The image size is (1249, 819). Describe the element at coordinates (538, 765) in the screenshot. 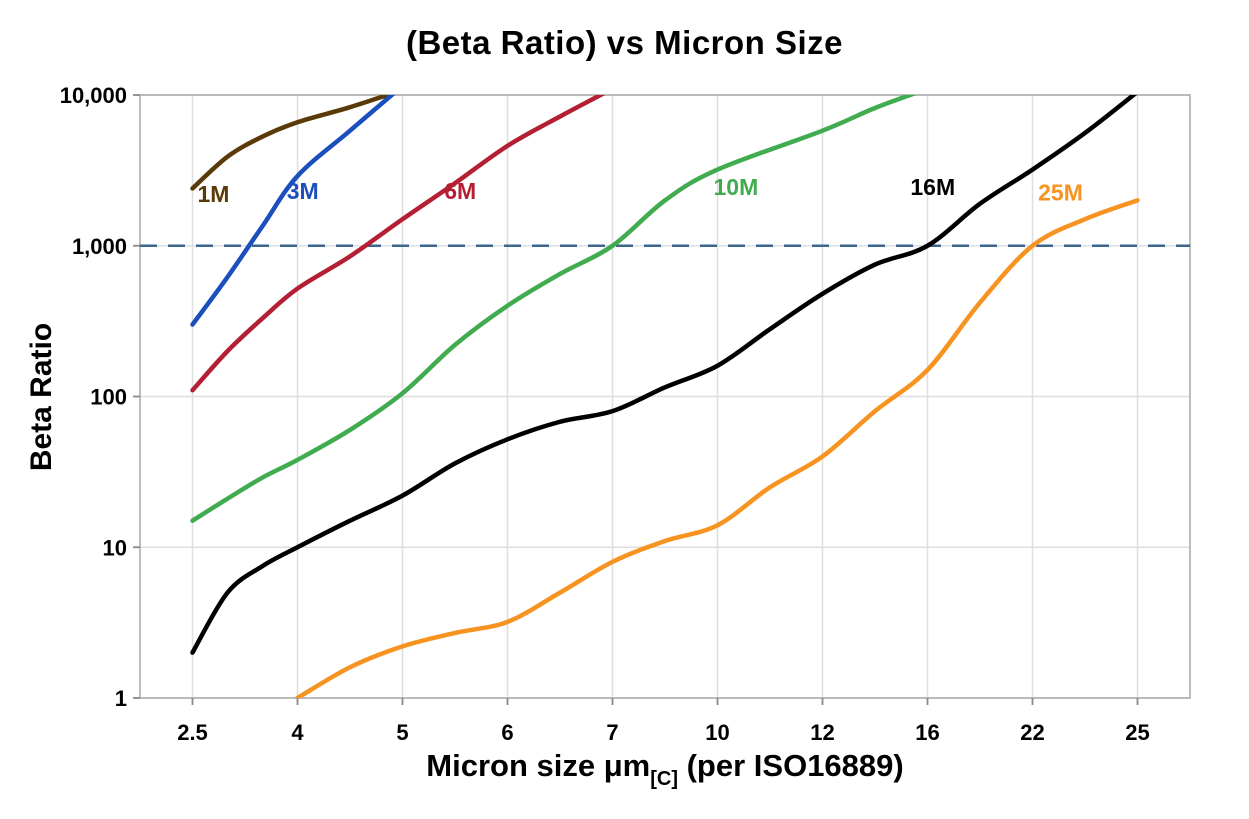

I see `x-axis-title-main: Micron size μm` at that location.